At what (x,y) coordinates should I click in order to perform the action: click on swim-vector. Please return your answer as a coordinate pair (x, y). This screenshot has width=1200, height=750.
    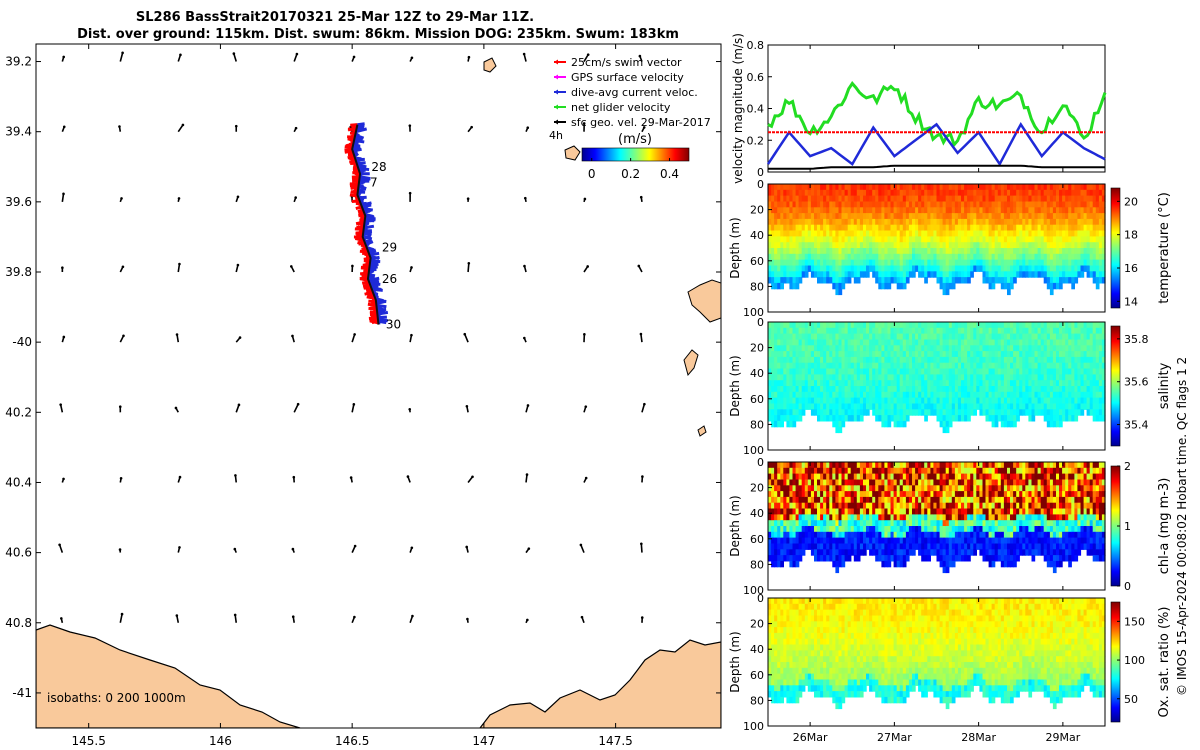
    Looking at the image, I should click on (351, 139).